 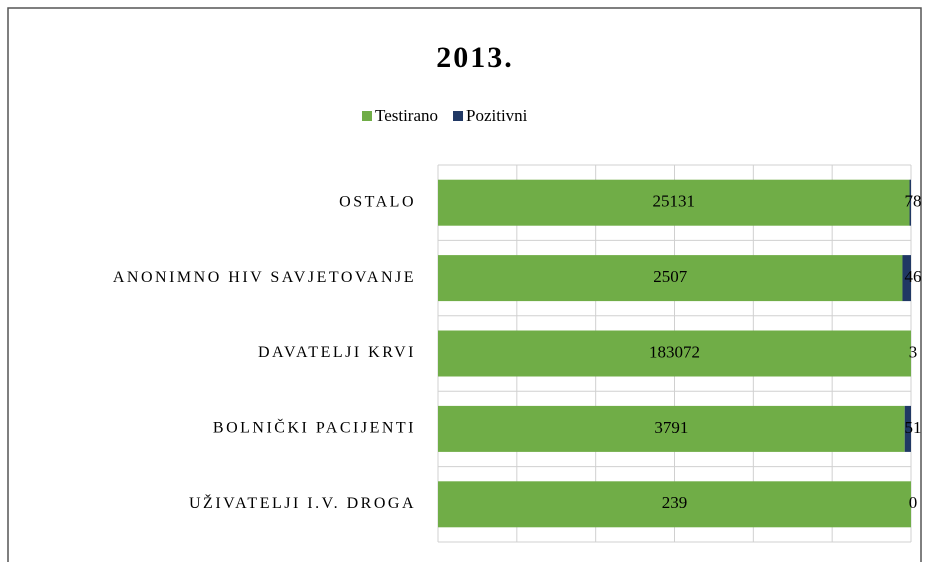 What do you see at coordinates (497, 115) in the screenshot?
I see `legend-label: Pozitivni` at bounding box center [497, 115].